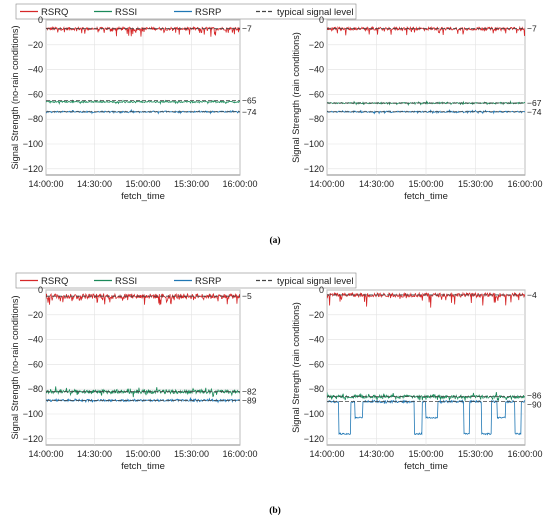 The height and width of the screenshot is (523, 550). What do you see at coordinates (249, 392) in the screenshot?
I see `typical-level-label: −82` at bounding box center [249, 392].